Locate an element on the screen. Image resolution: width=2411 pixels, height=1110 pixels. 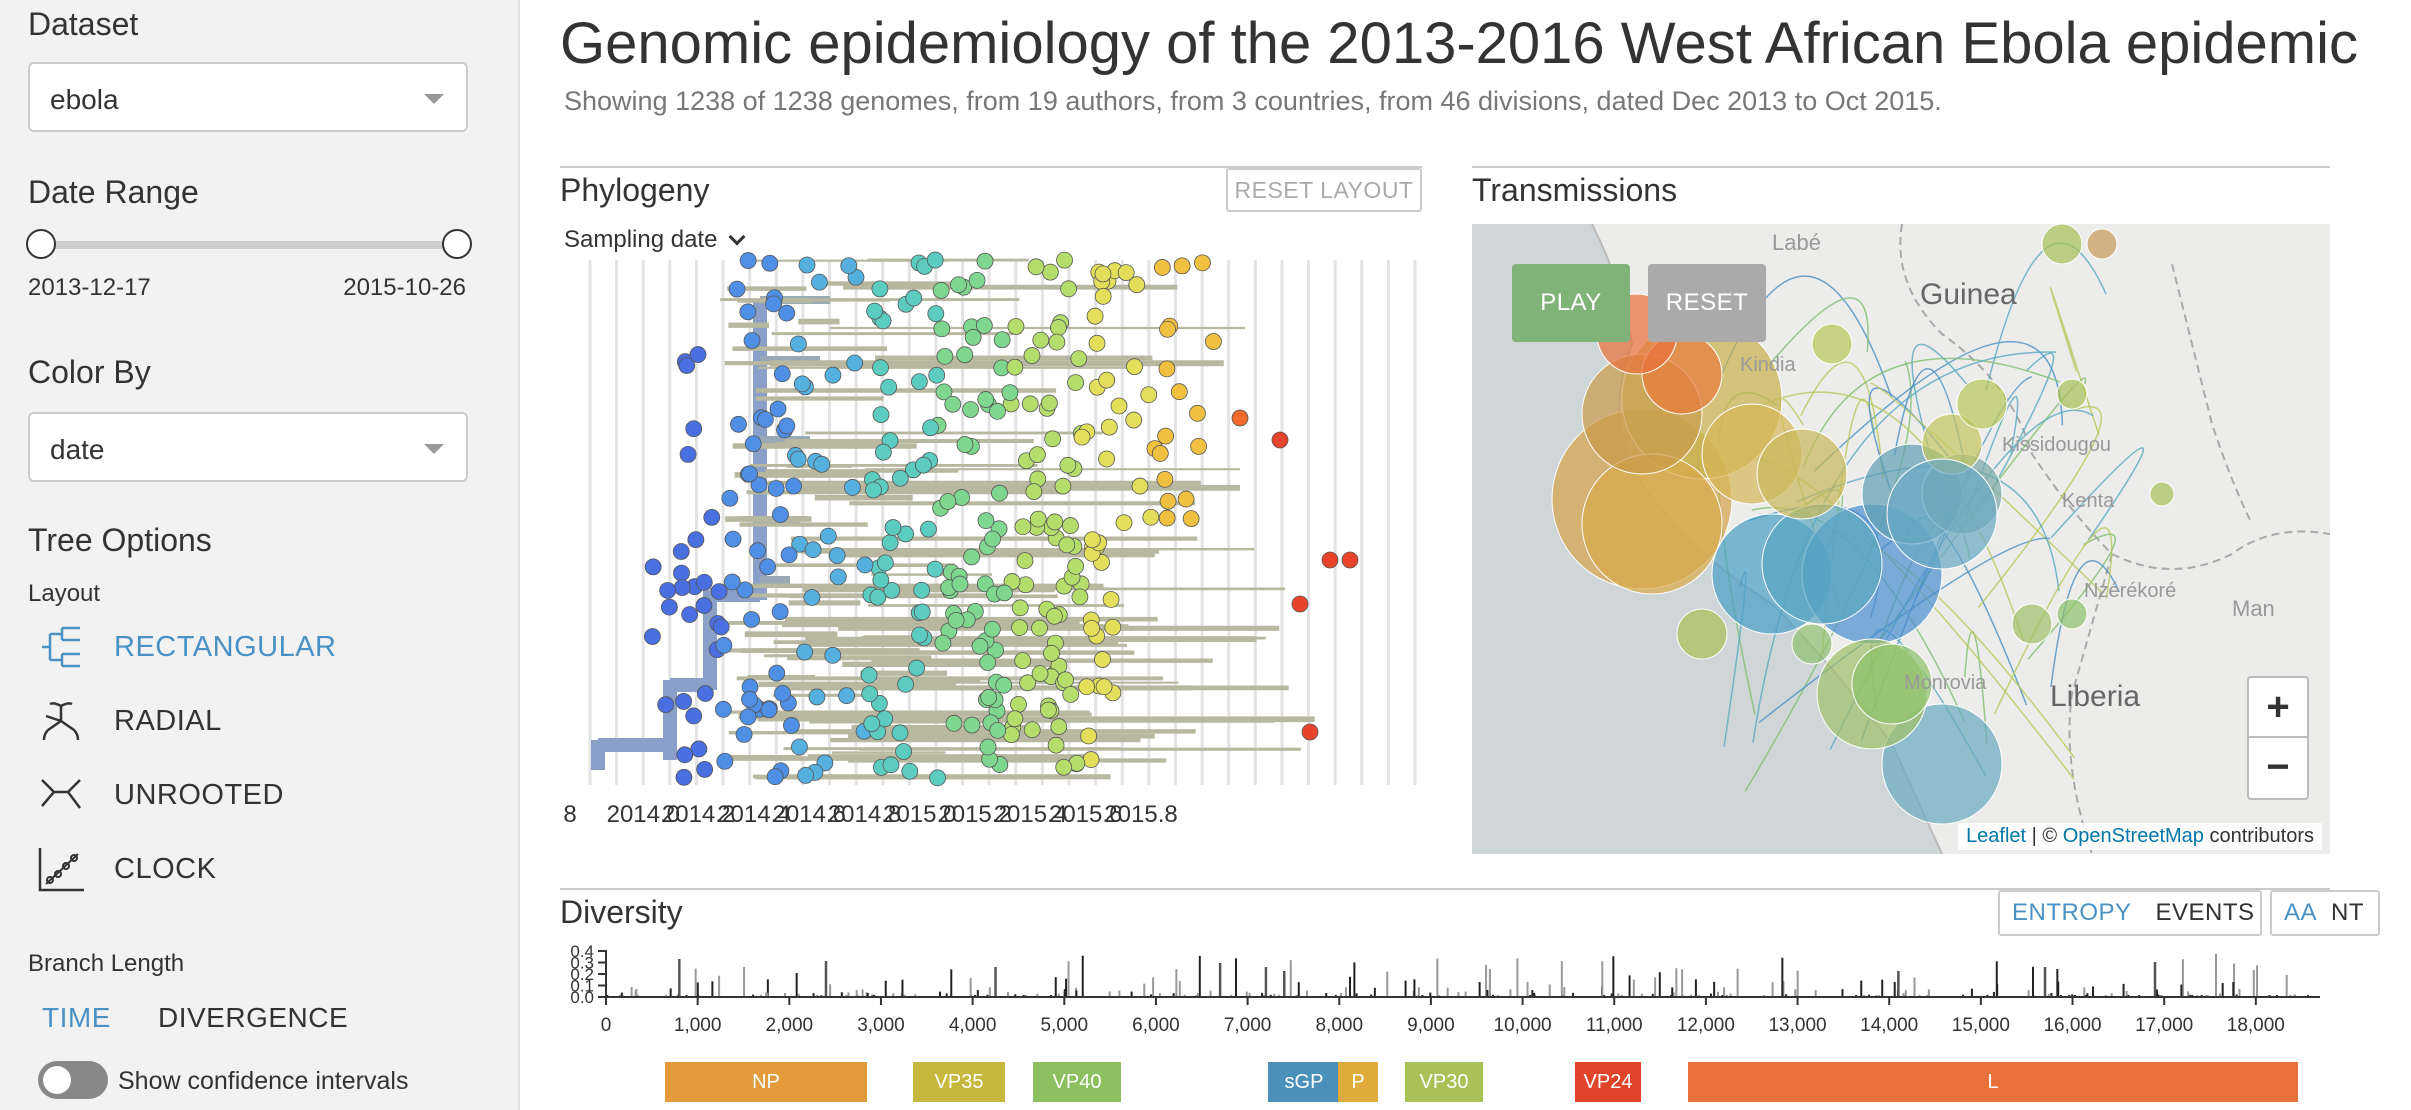
zoom-in-button: + is located at coordinates (2278, 707).